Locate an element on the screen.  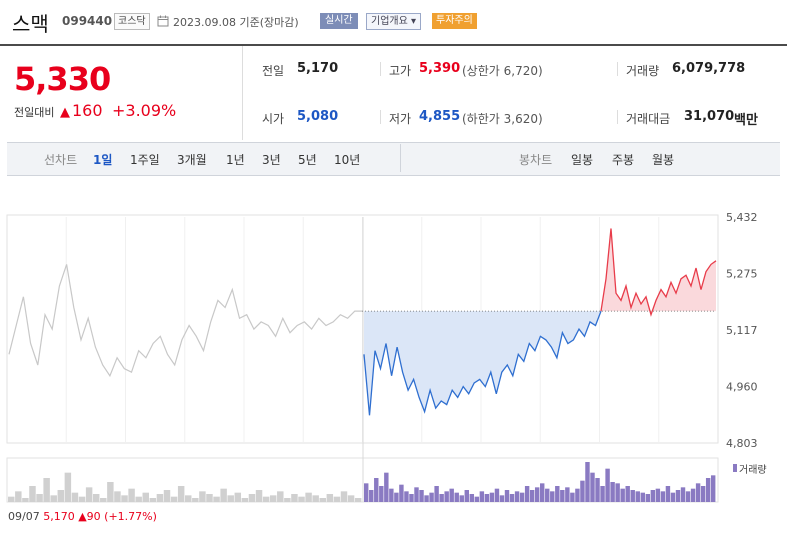
low-label: 저가 is located at coordinates (400, 119).